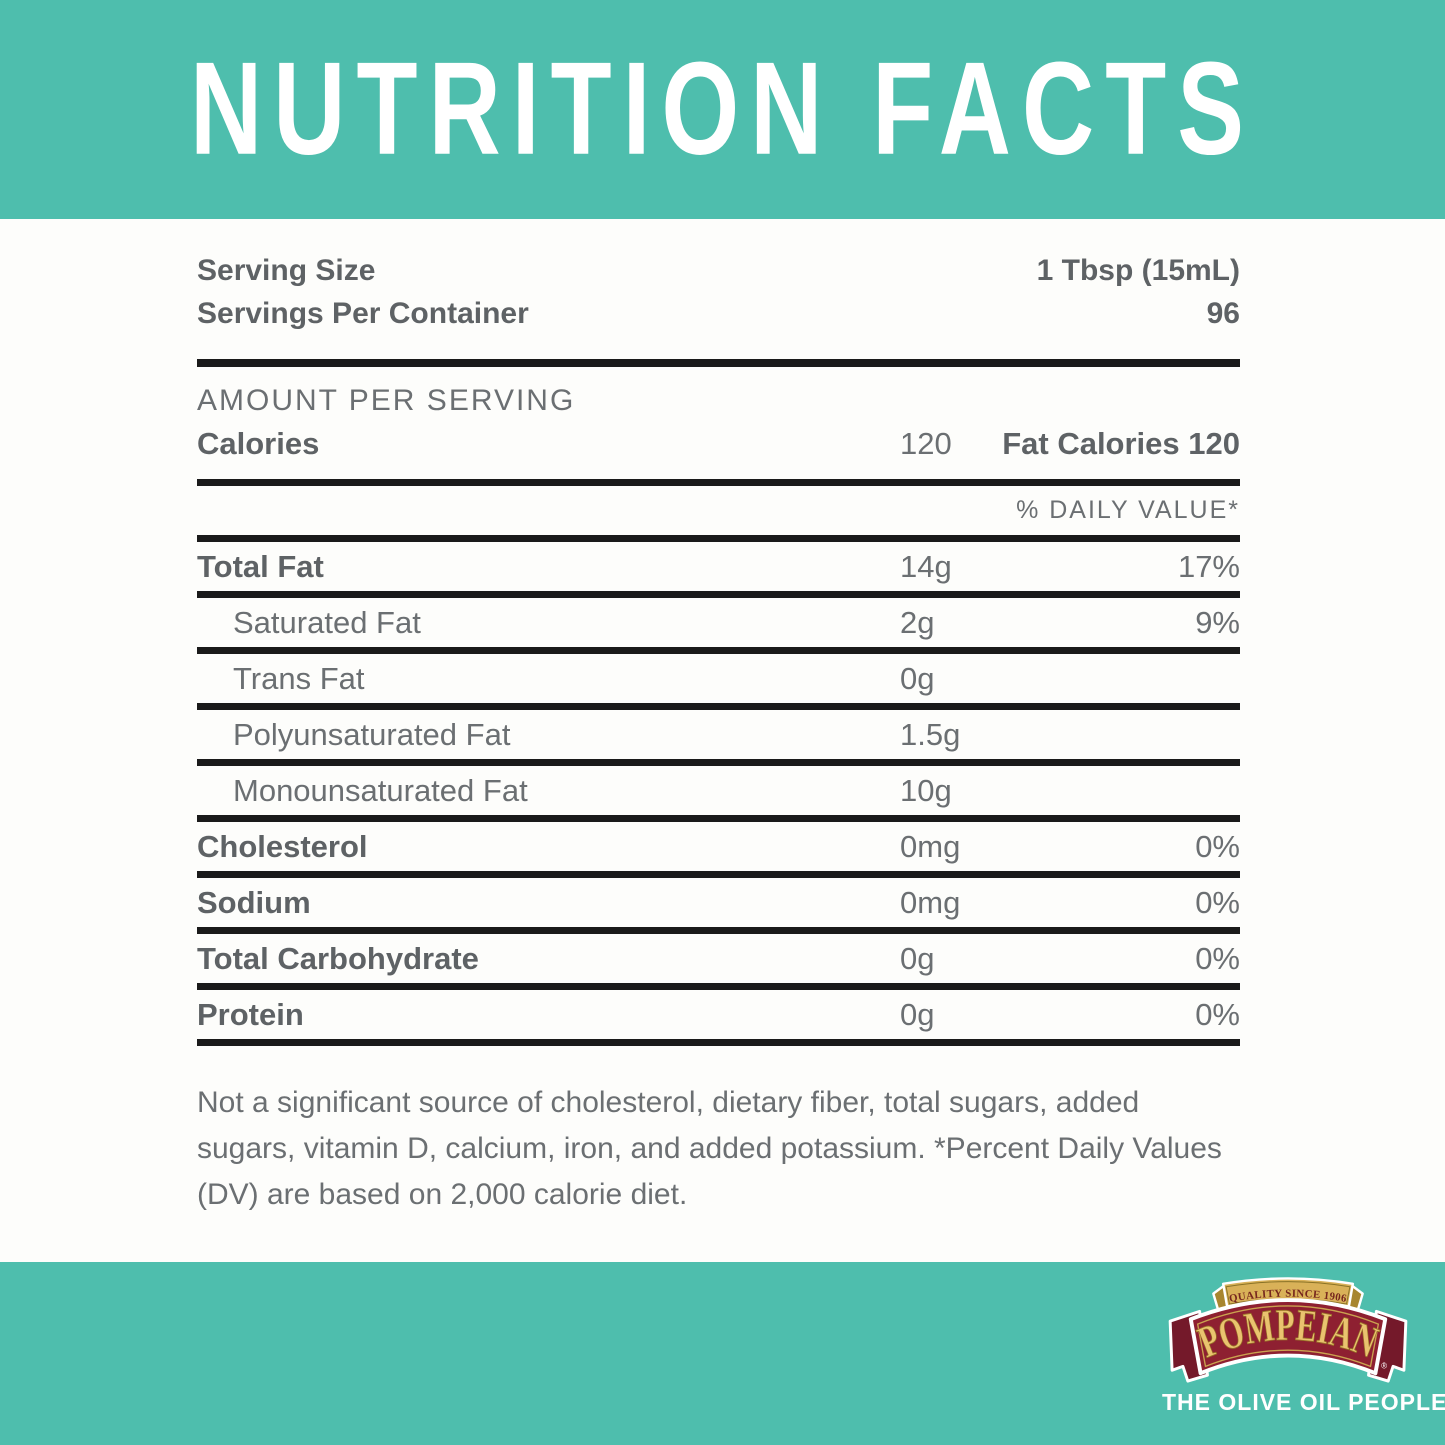 The image size is (1445, 1445). Describe the element at coordinates (1217, 622) in the screenshot. I see `nutrient-daily-value: 9%` at that location.